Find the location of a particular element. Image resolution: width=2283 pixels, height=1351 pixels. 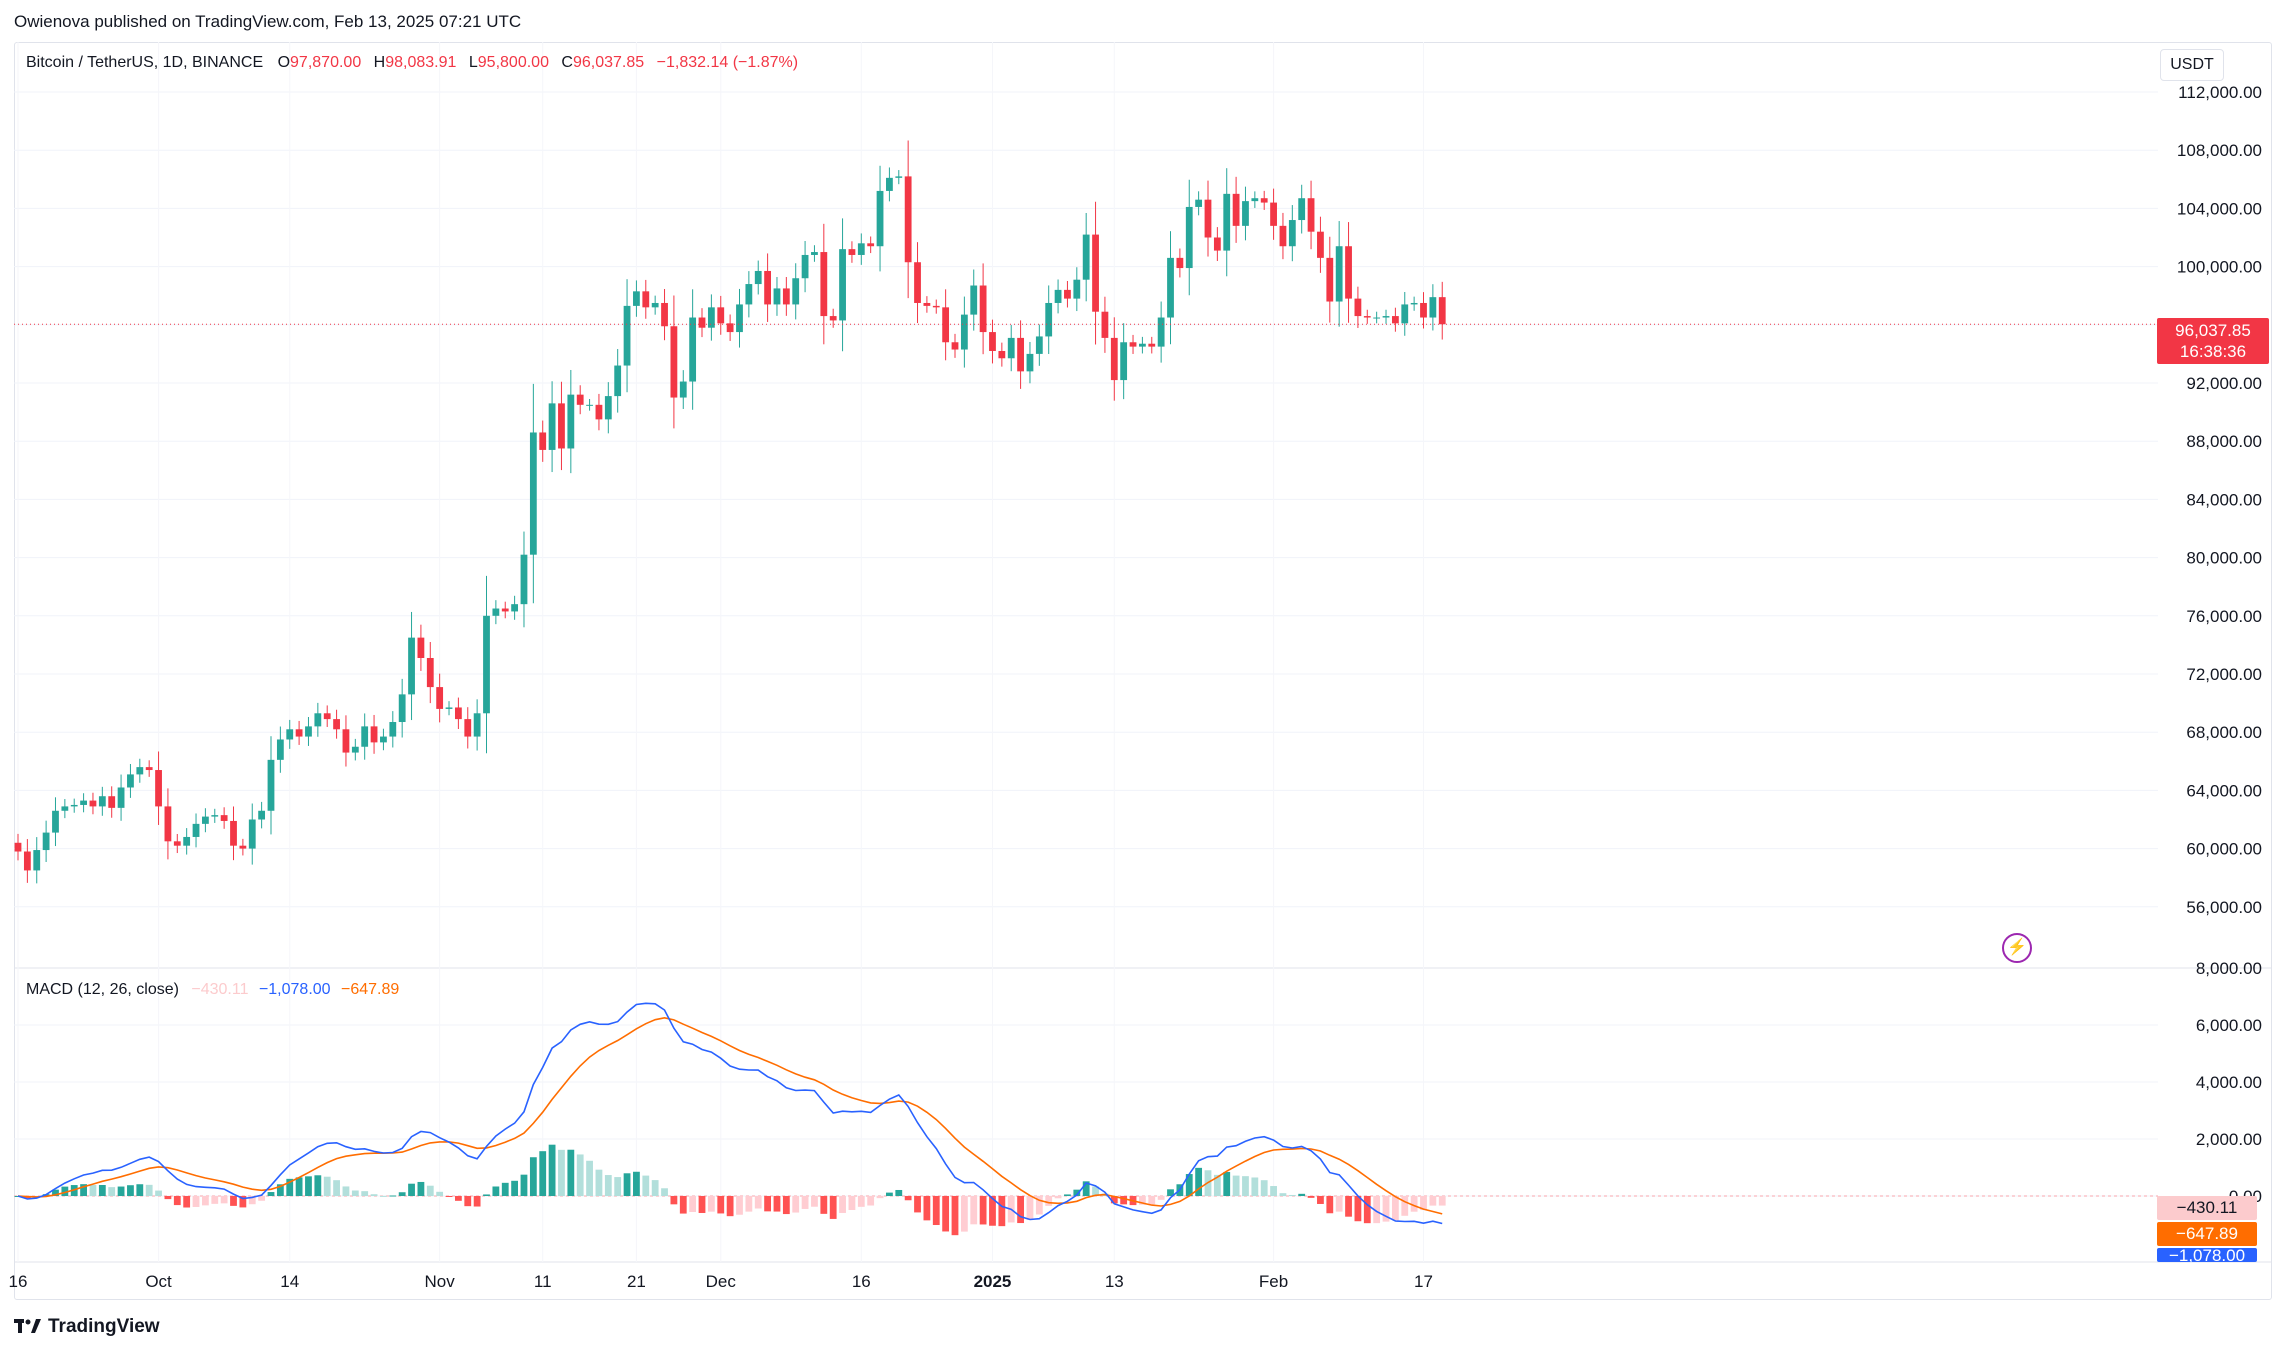

time-tick-label: 21 is located at coordinates (636, 1281).